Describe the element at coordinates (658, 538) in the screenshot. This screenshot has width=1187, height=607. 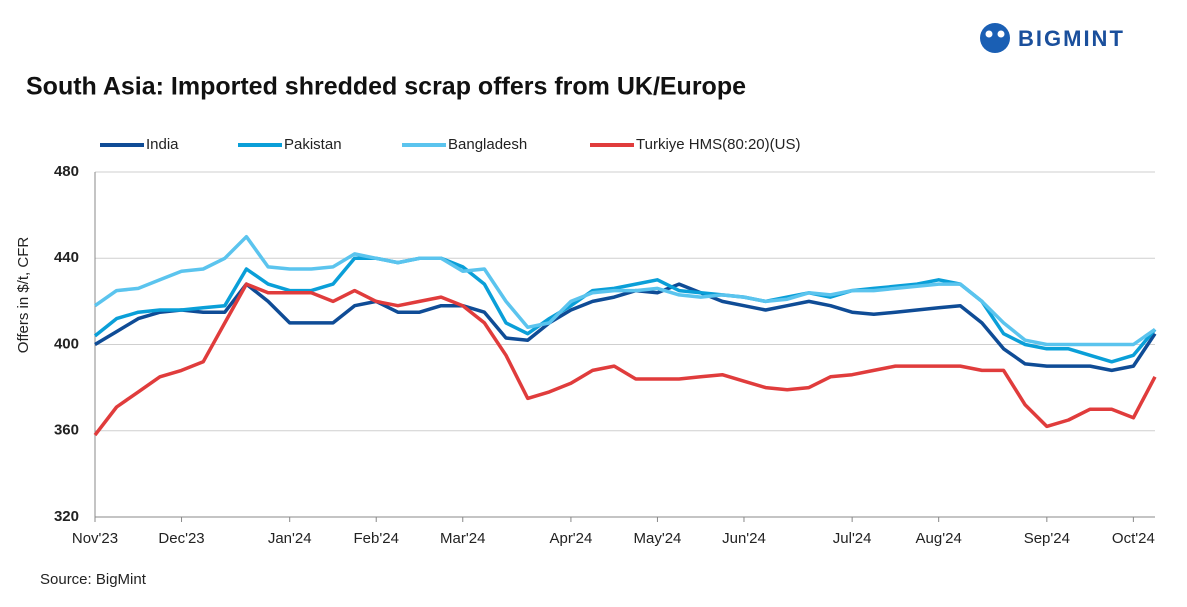
I see `x-tick-label: May'24` at that location.